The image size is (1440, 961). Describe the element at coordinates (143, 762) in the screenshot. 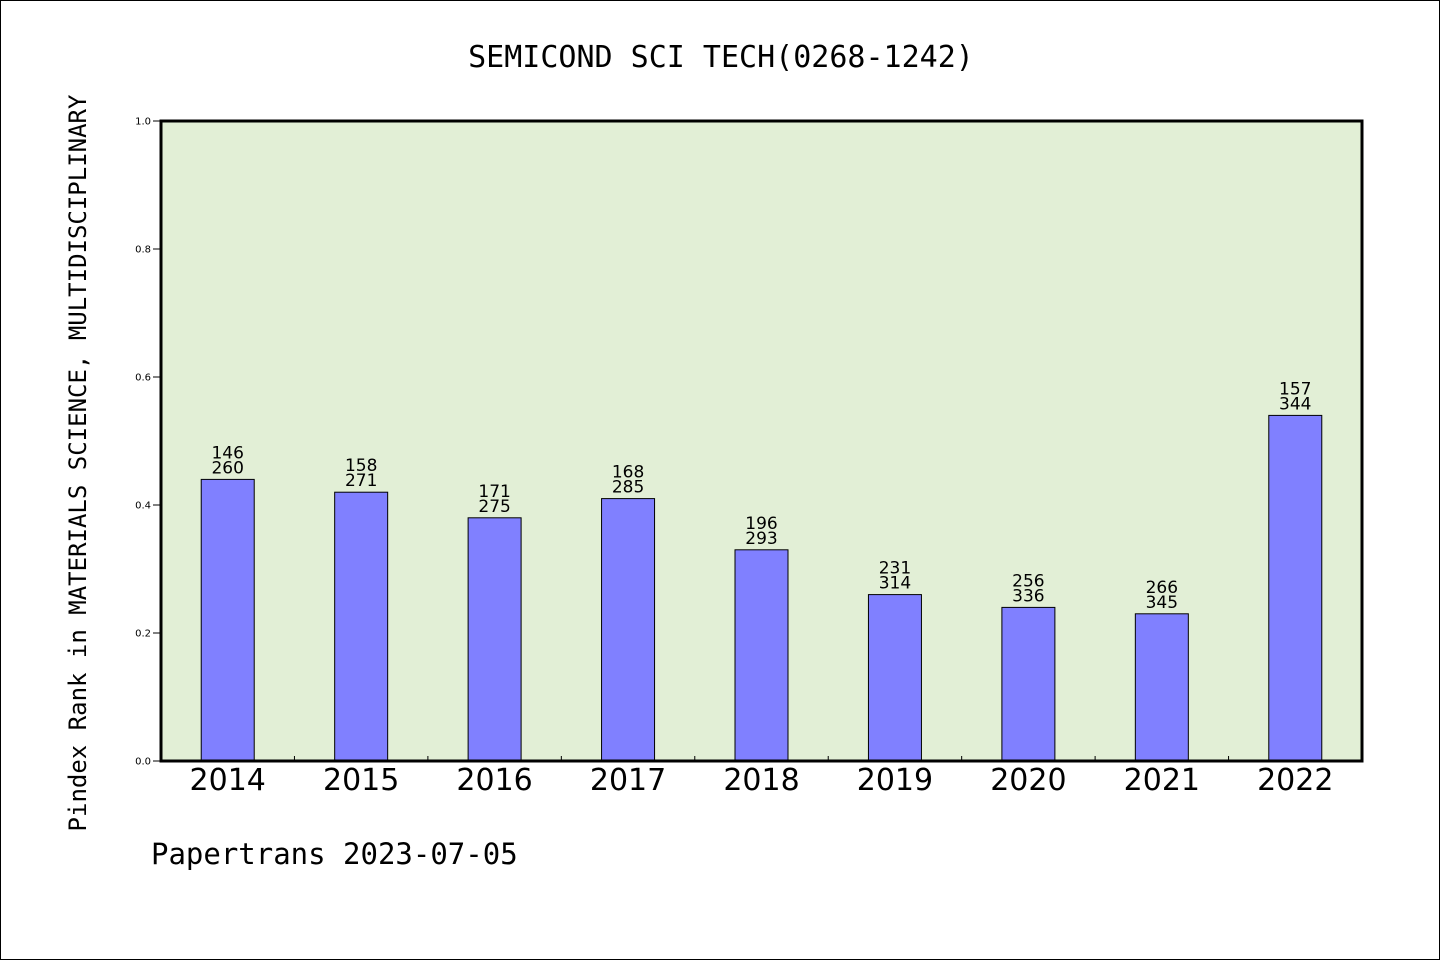

I see `y-tick-label: 0.0` at that location.